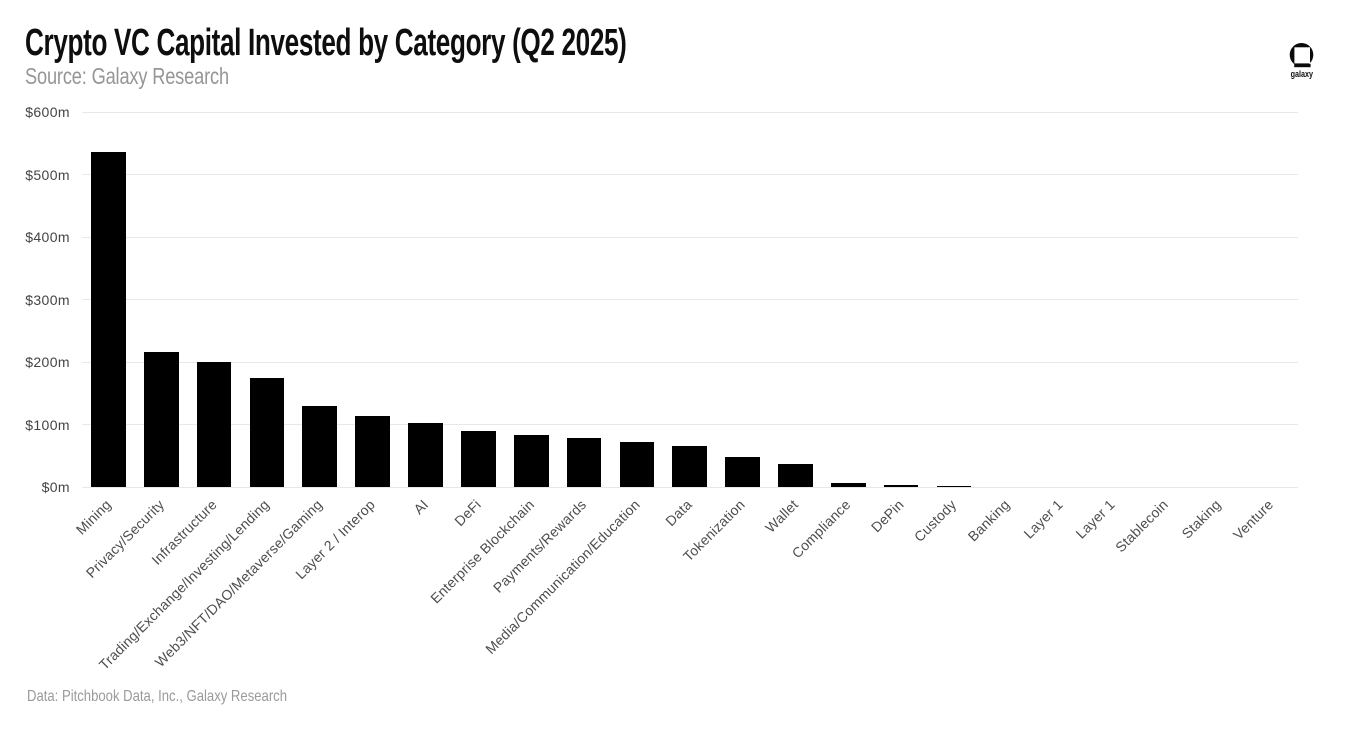 This screenshot has width=1360, height=736. What do you see at coordinates (421, 507) in the screenshot?
I see `x-tick-label-ai: AI` at bounding box center [421, 507].